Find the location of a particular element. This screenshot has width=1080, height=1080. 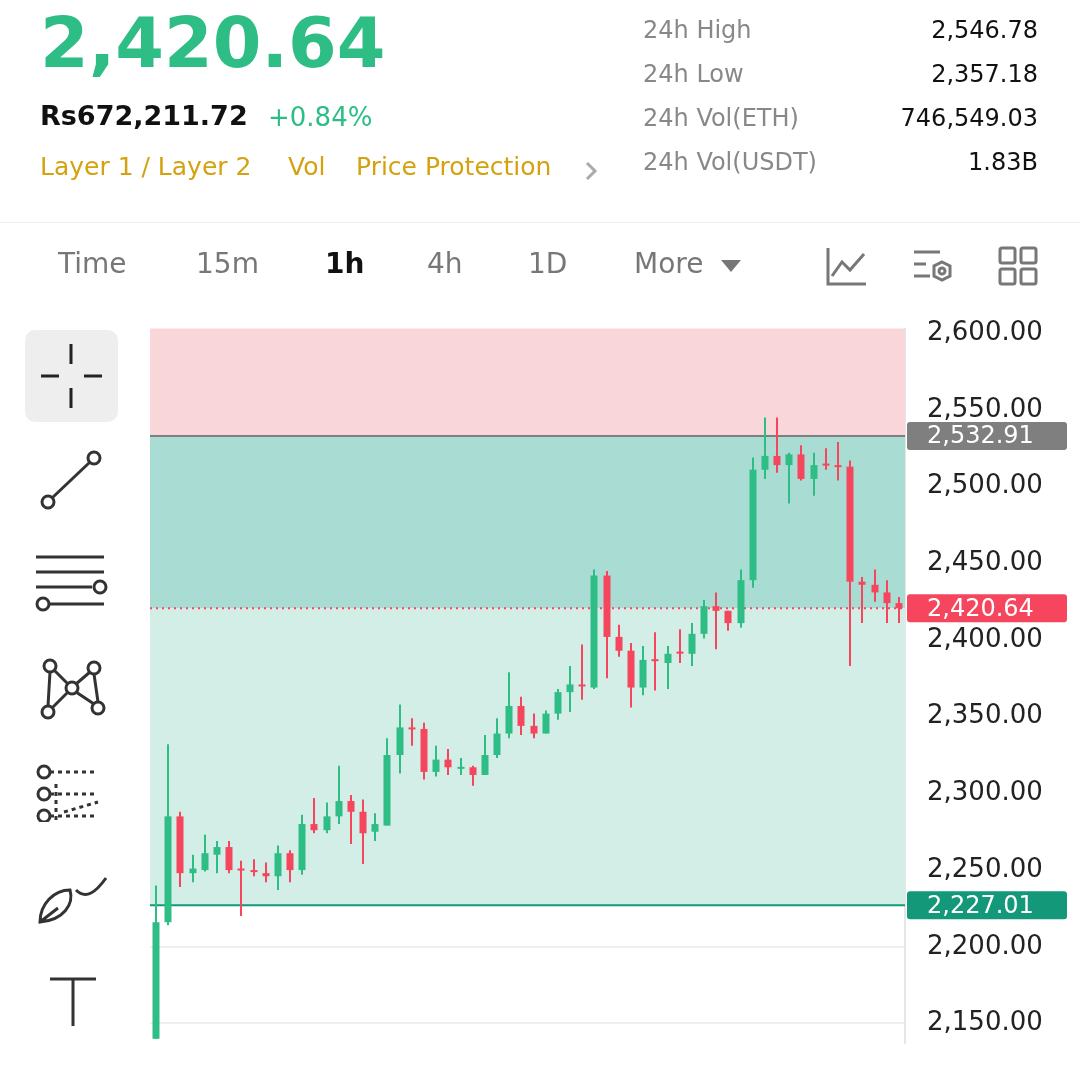

text: Price Protection is located at coordinates (454, 166).